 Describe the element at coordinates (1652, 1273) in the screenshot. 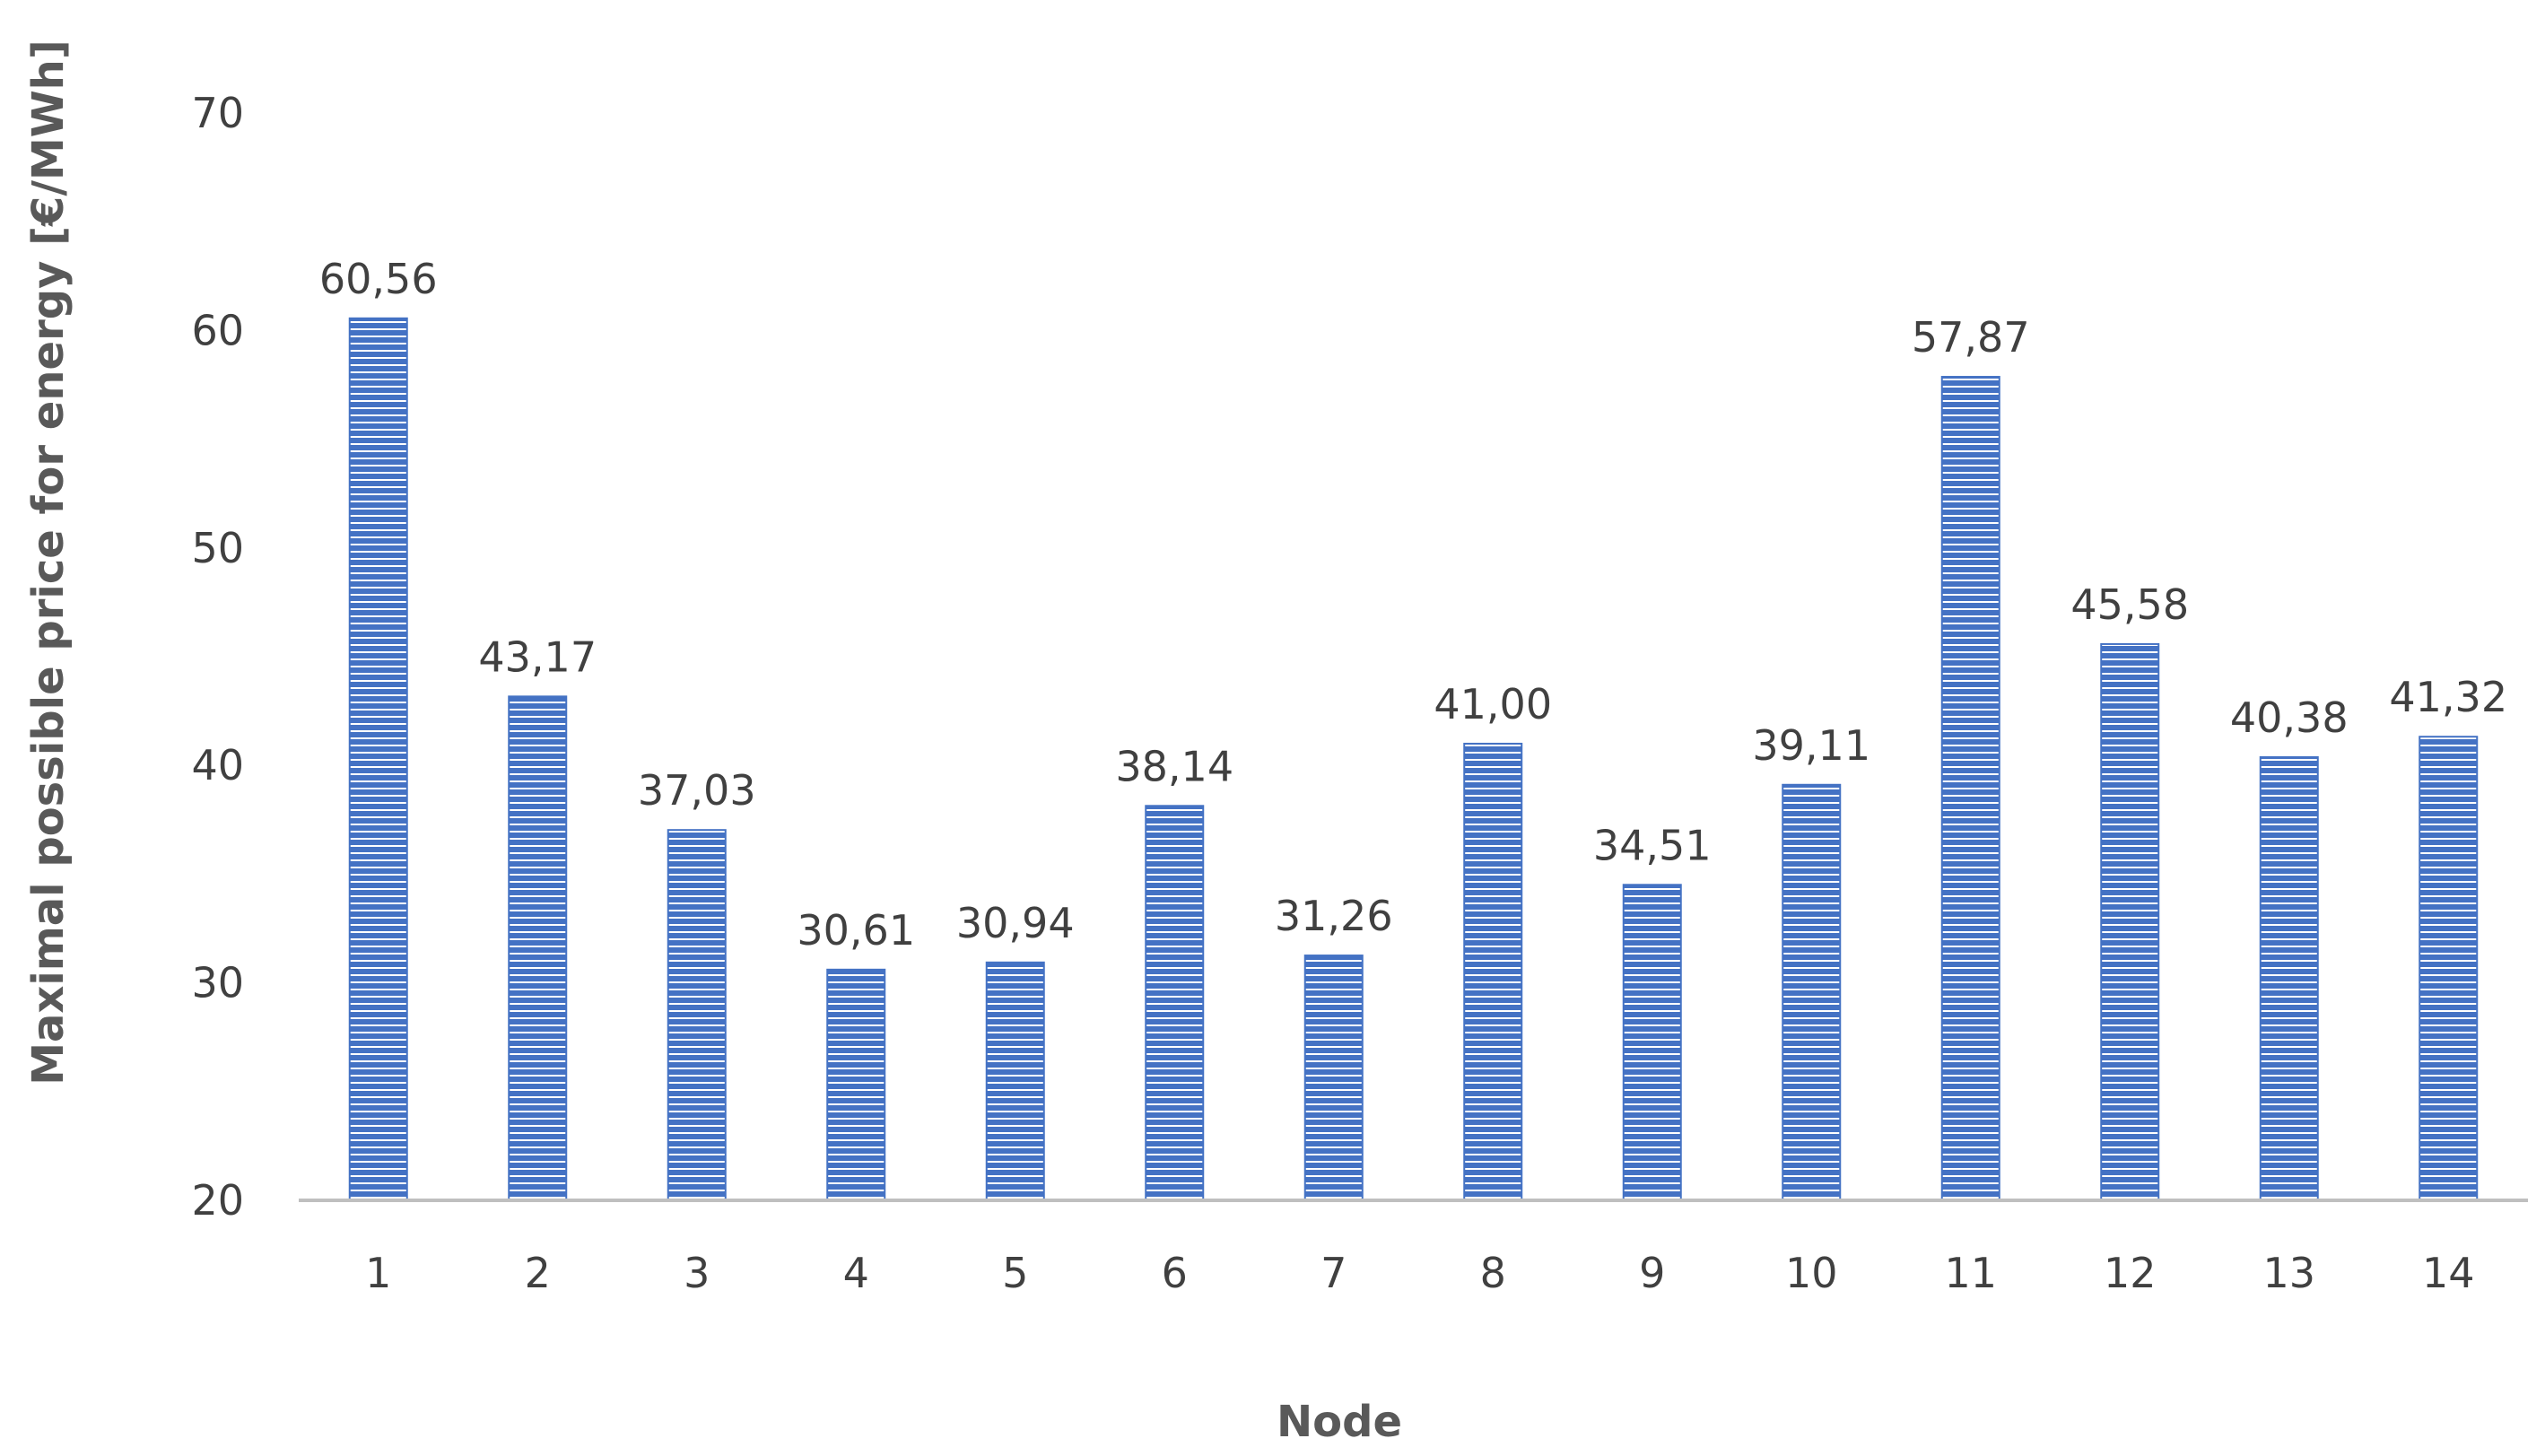

I see `x-tick-label: 9` at that location.